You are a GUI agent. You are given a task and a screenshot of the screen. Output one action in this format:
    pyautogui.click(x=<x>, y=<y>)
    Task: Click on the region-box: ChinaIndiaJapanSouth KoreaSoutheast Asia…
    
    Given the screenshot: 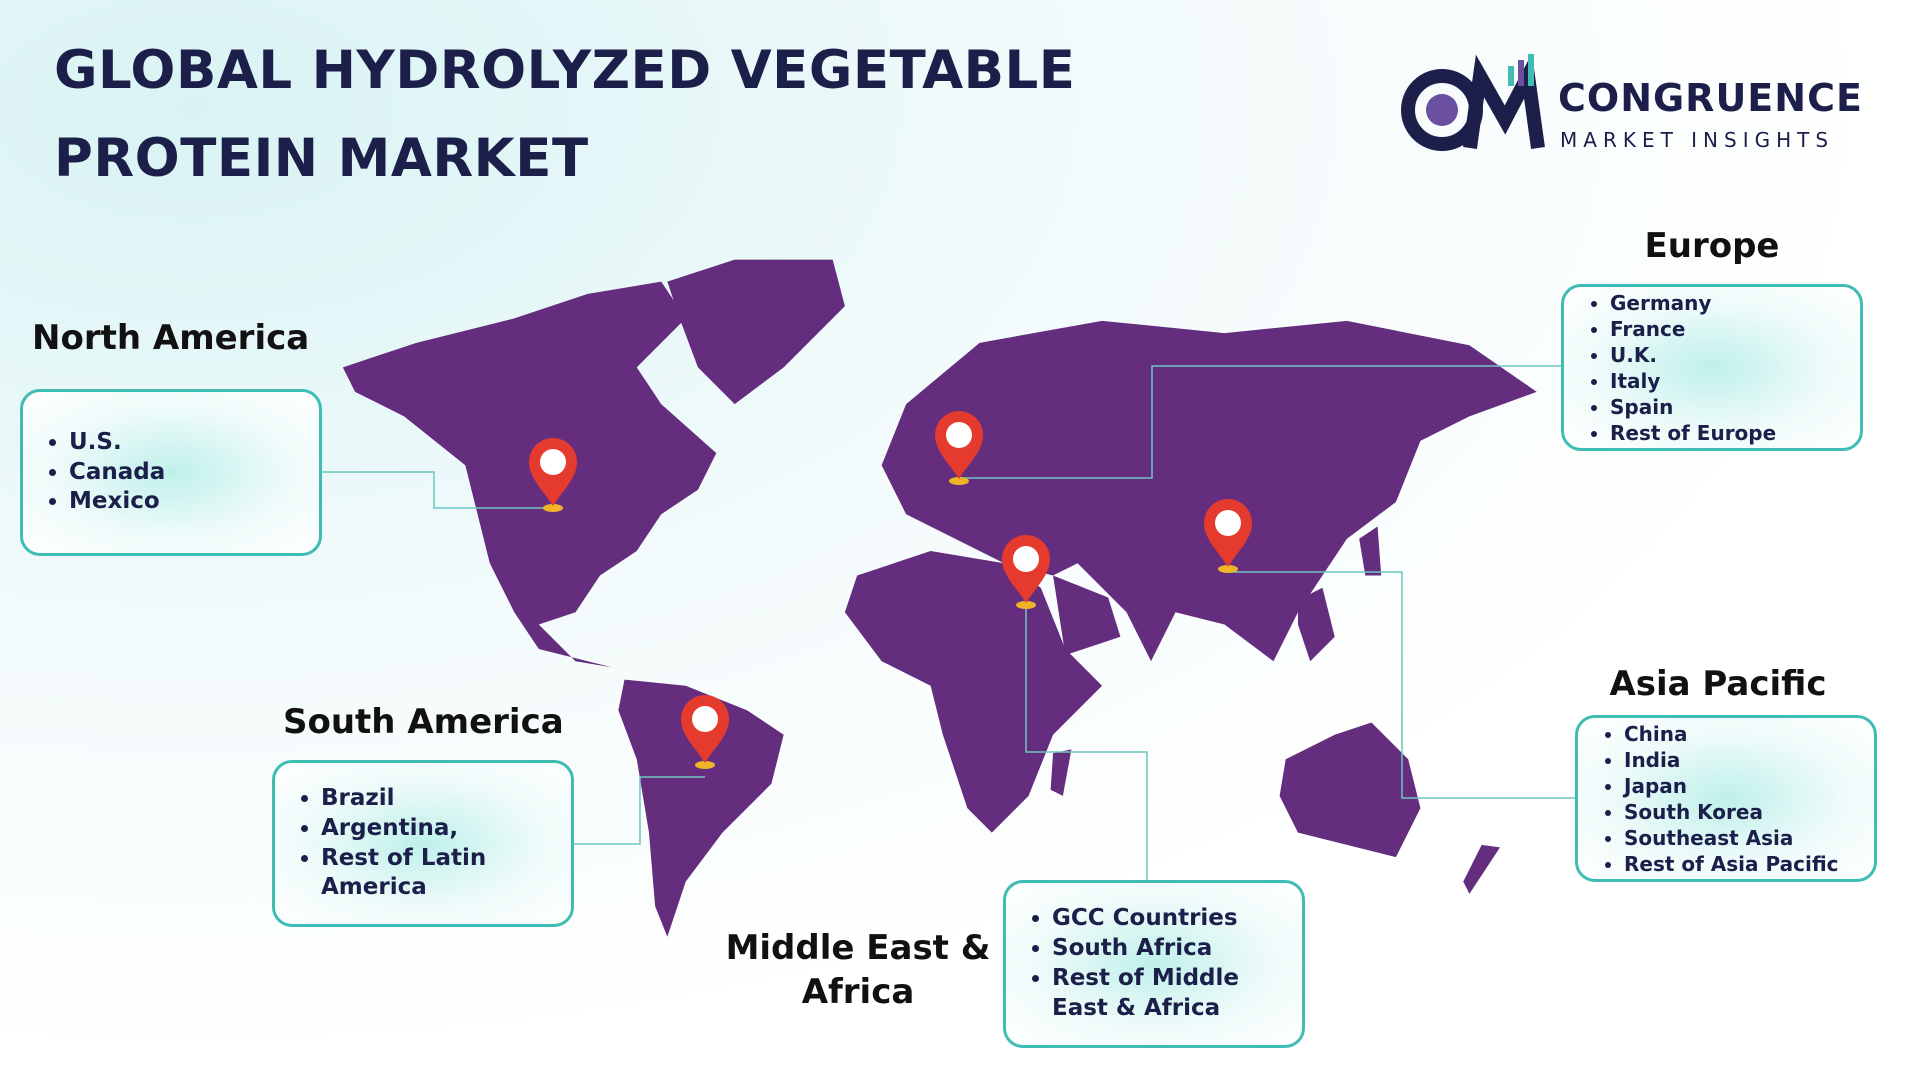 What is the action you would take?
    pyautogui.click(x=1726, y=798)
    